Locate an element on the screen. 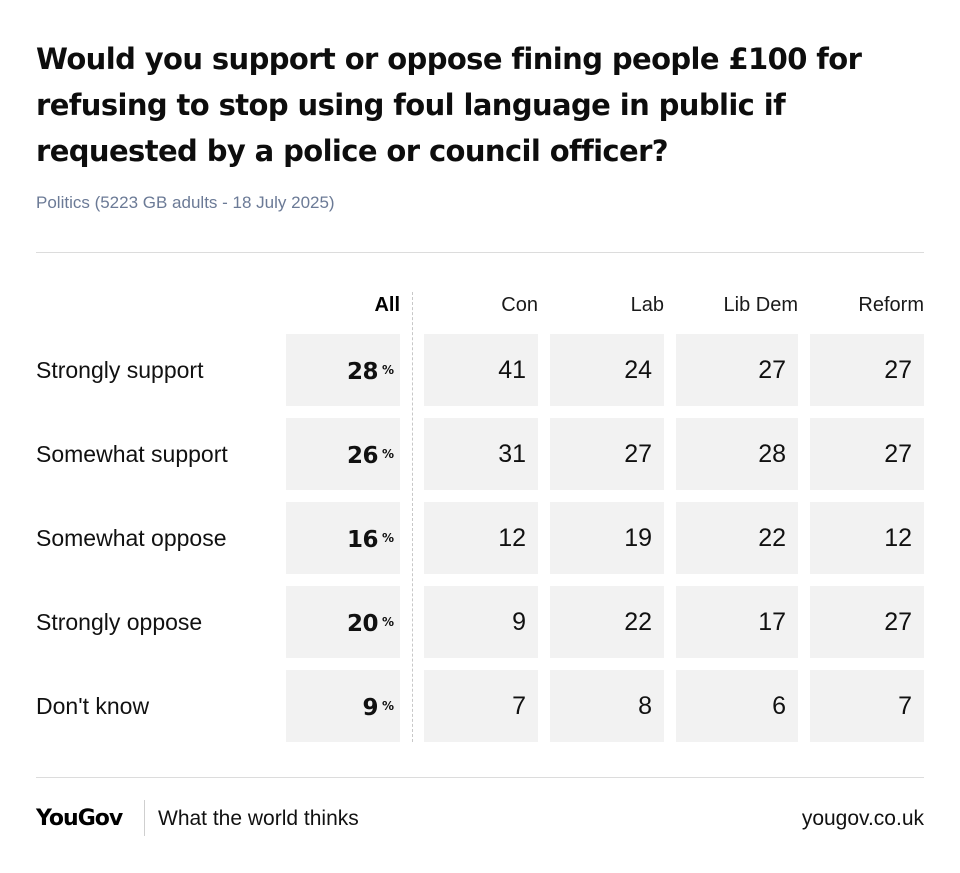 Image resolution: width=960 pixels, height=873 pixels. value-number: 41 is located at coordinates (512, 370).